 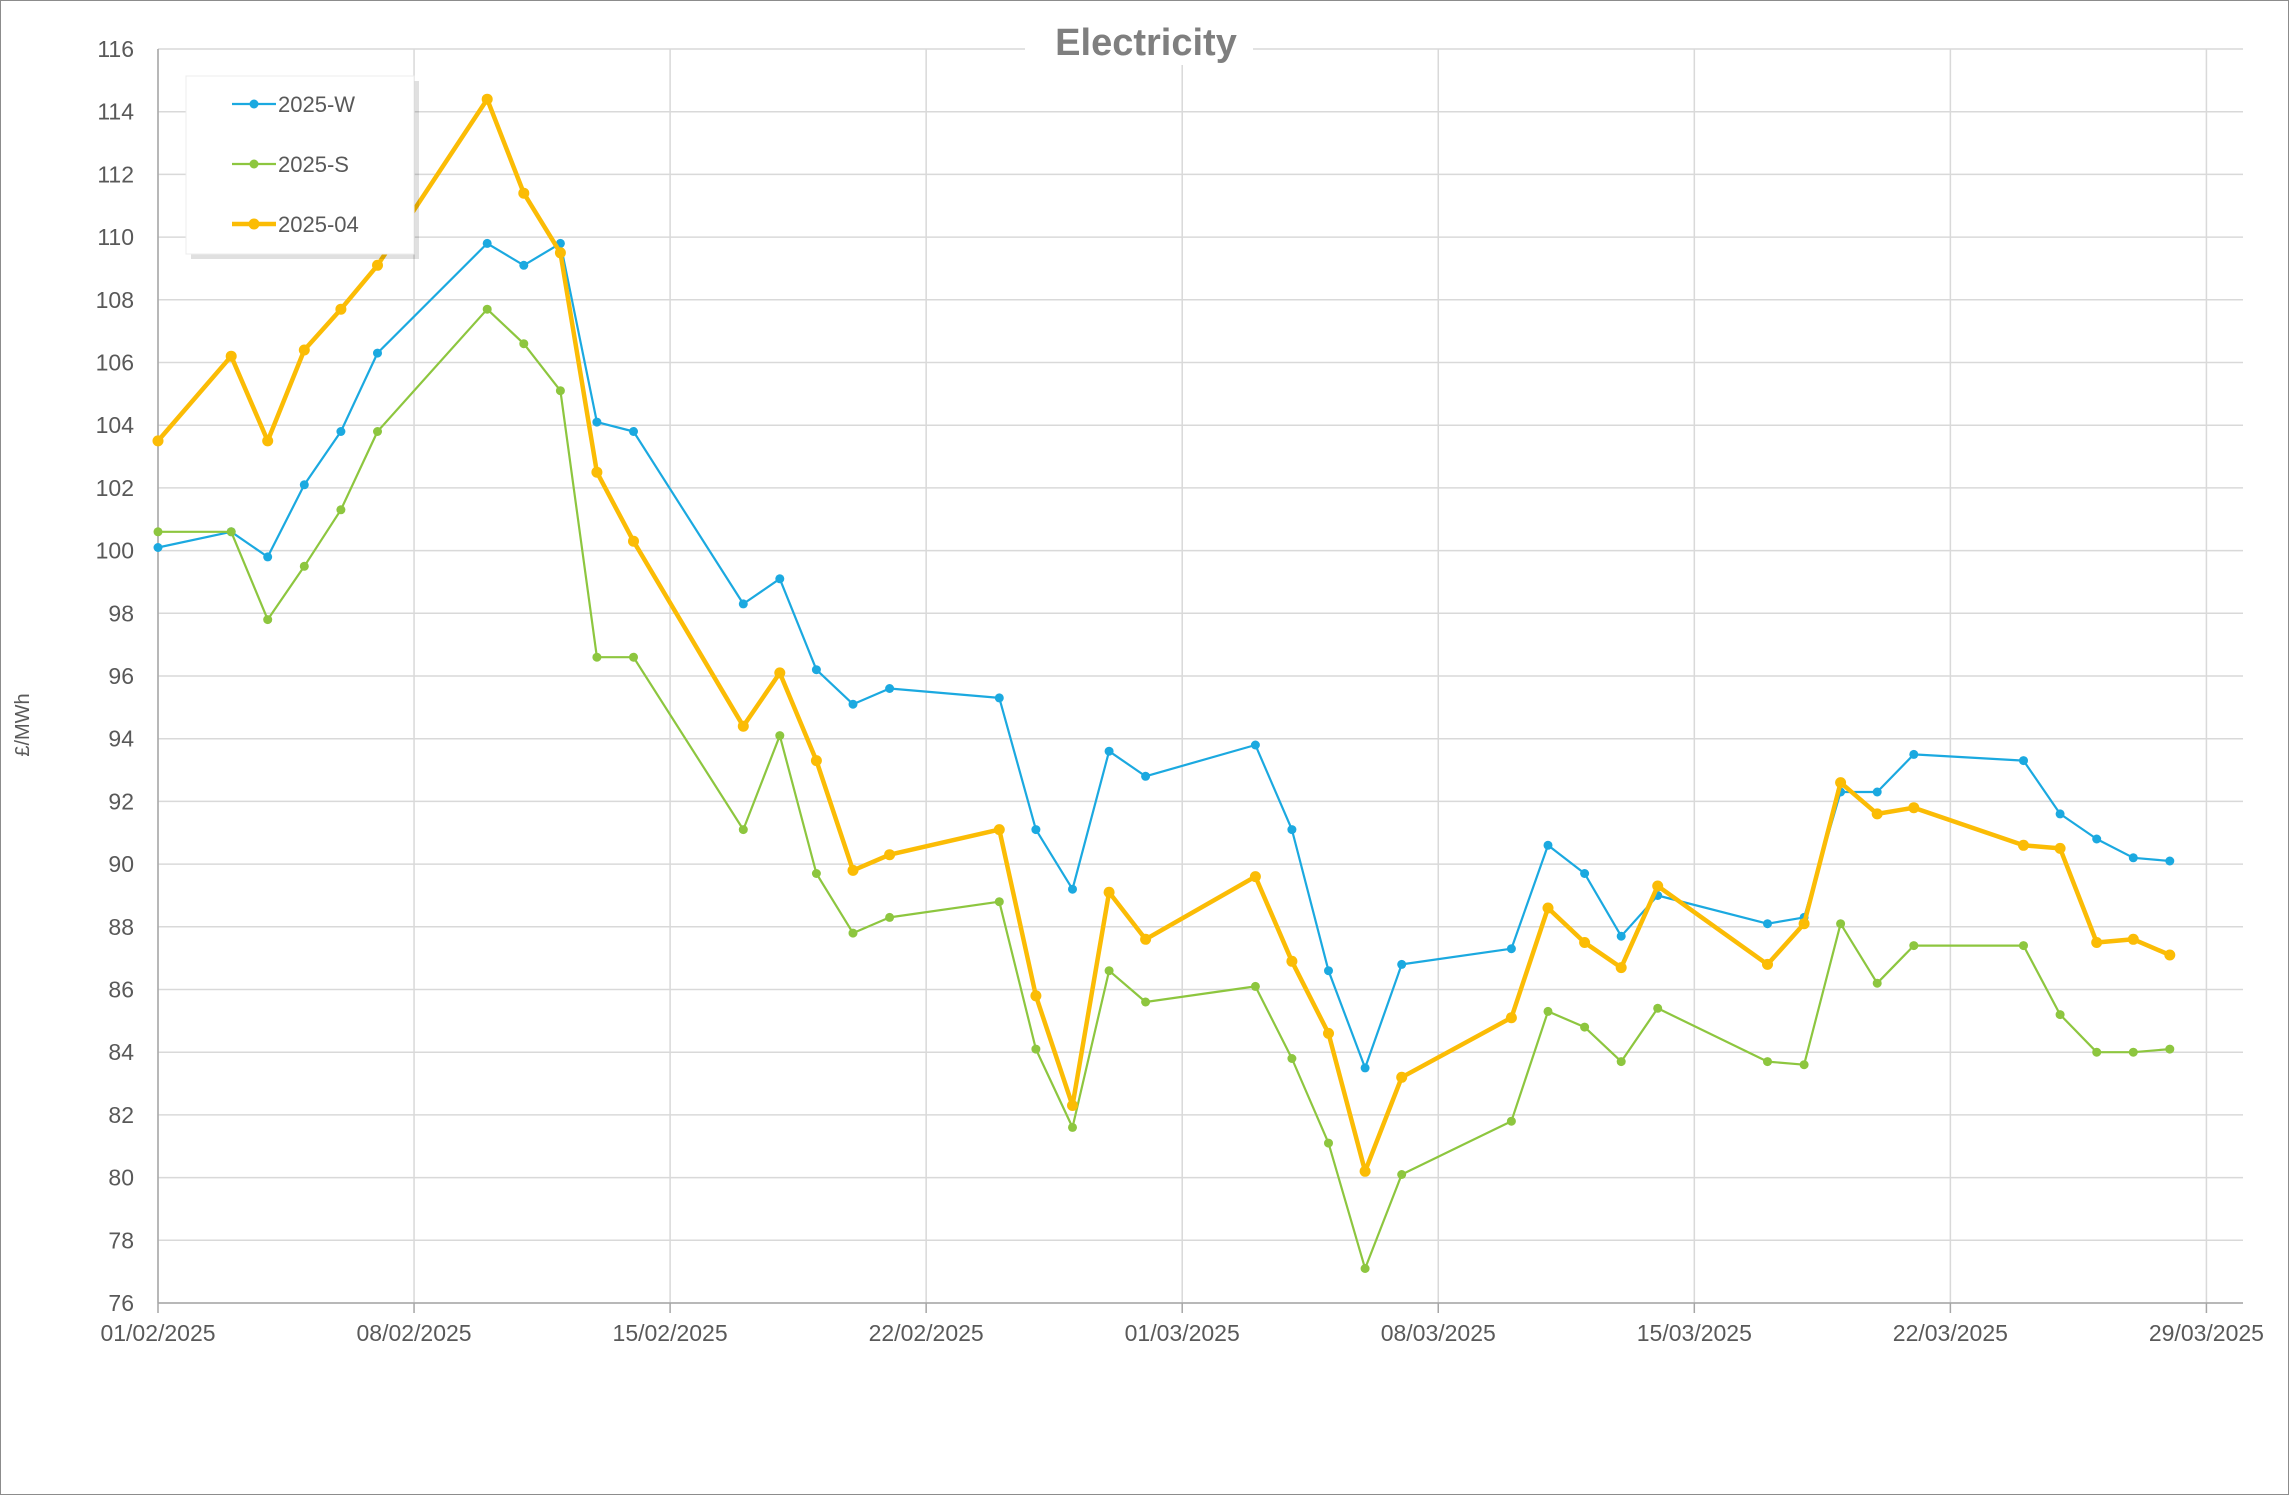 What do you see at coordinates (121, 990) in the screenshot?
I see `y-tick-label: 86` at bounding box center [121, 990].